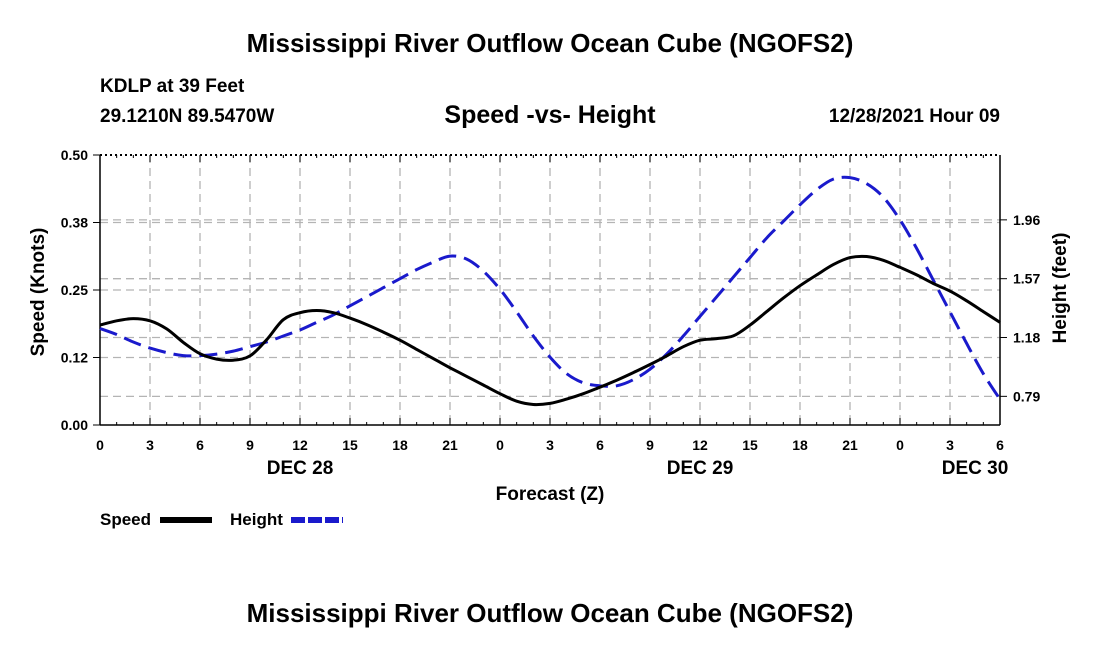 Image resolution: width=1100 pixels, height=650 pixels. I want to click on date-label: DEC 28, so click(300, 468).